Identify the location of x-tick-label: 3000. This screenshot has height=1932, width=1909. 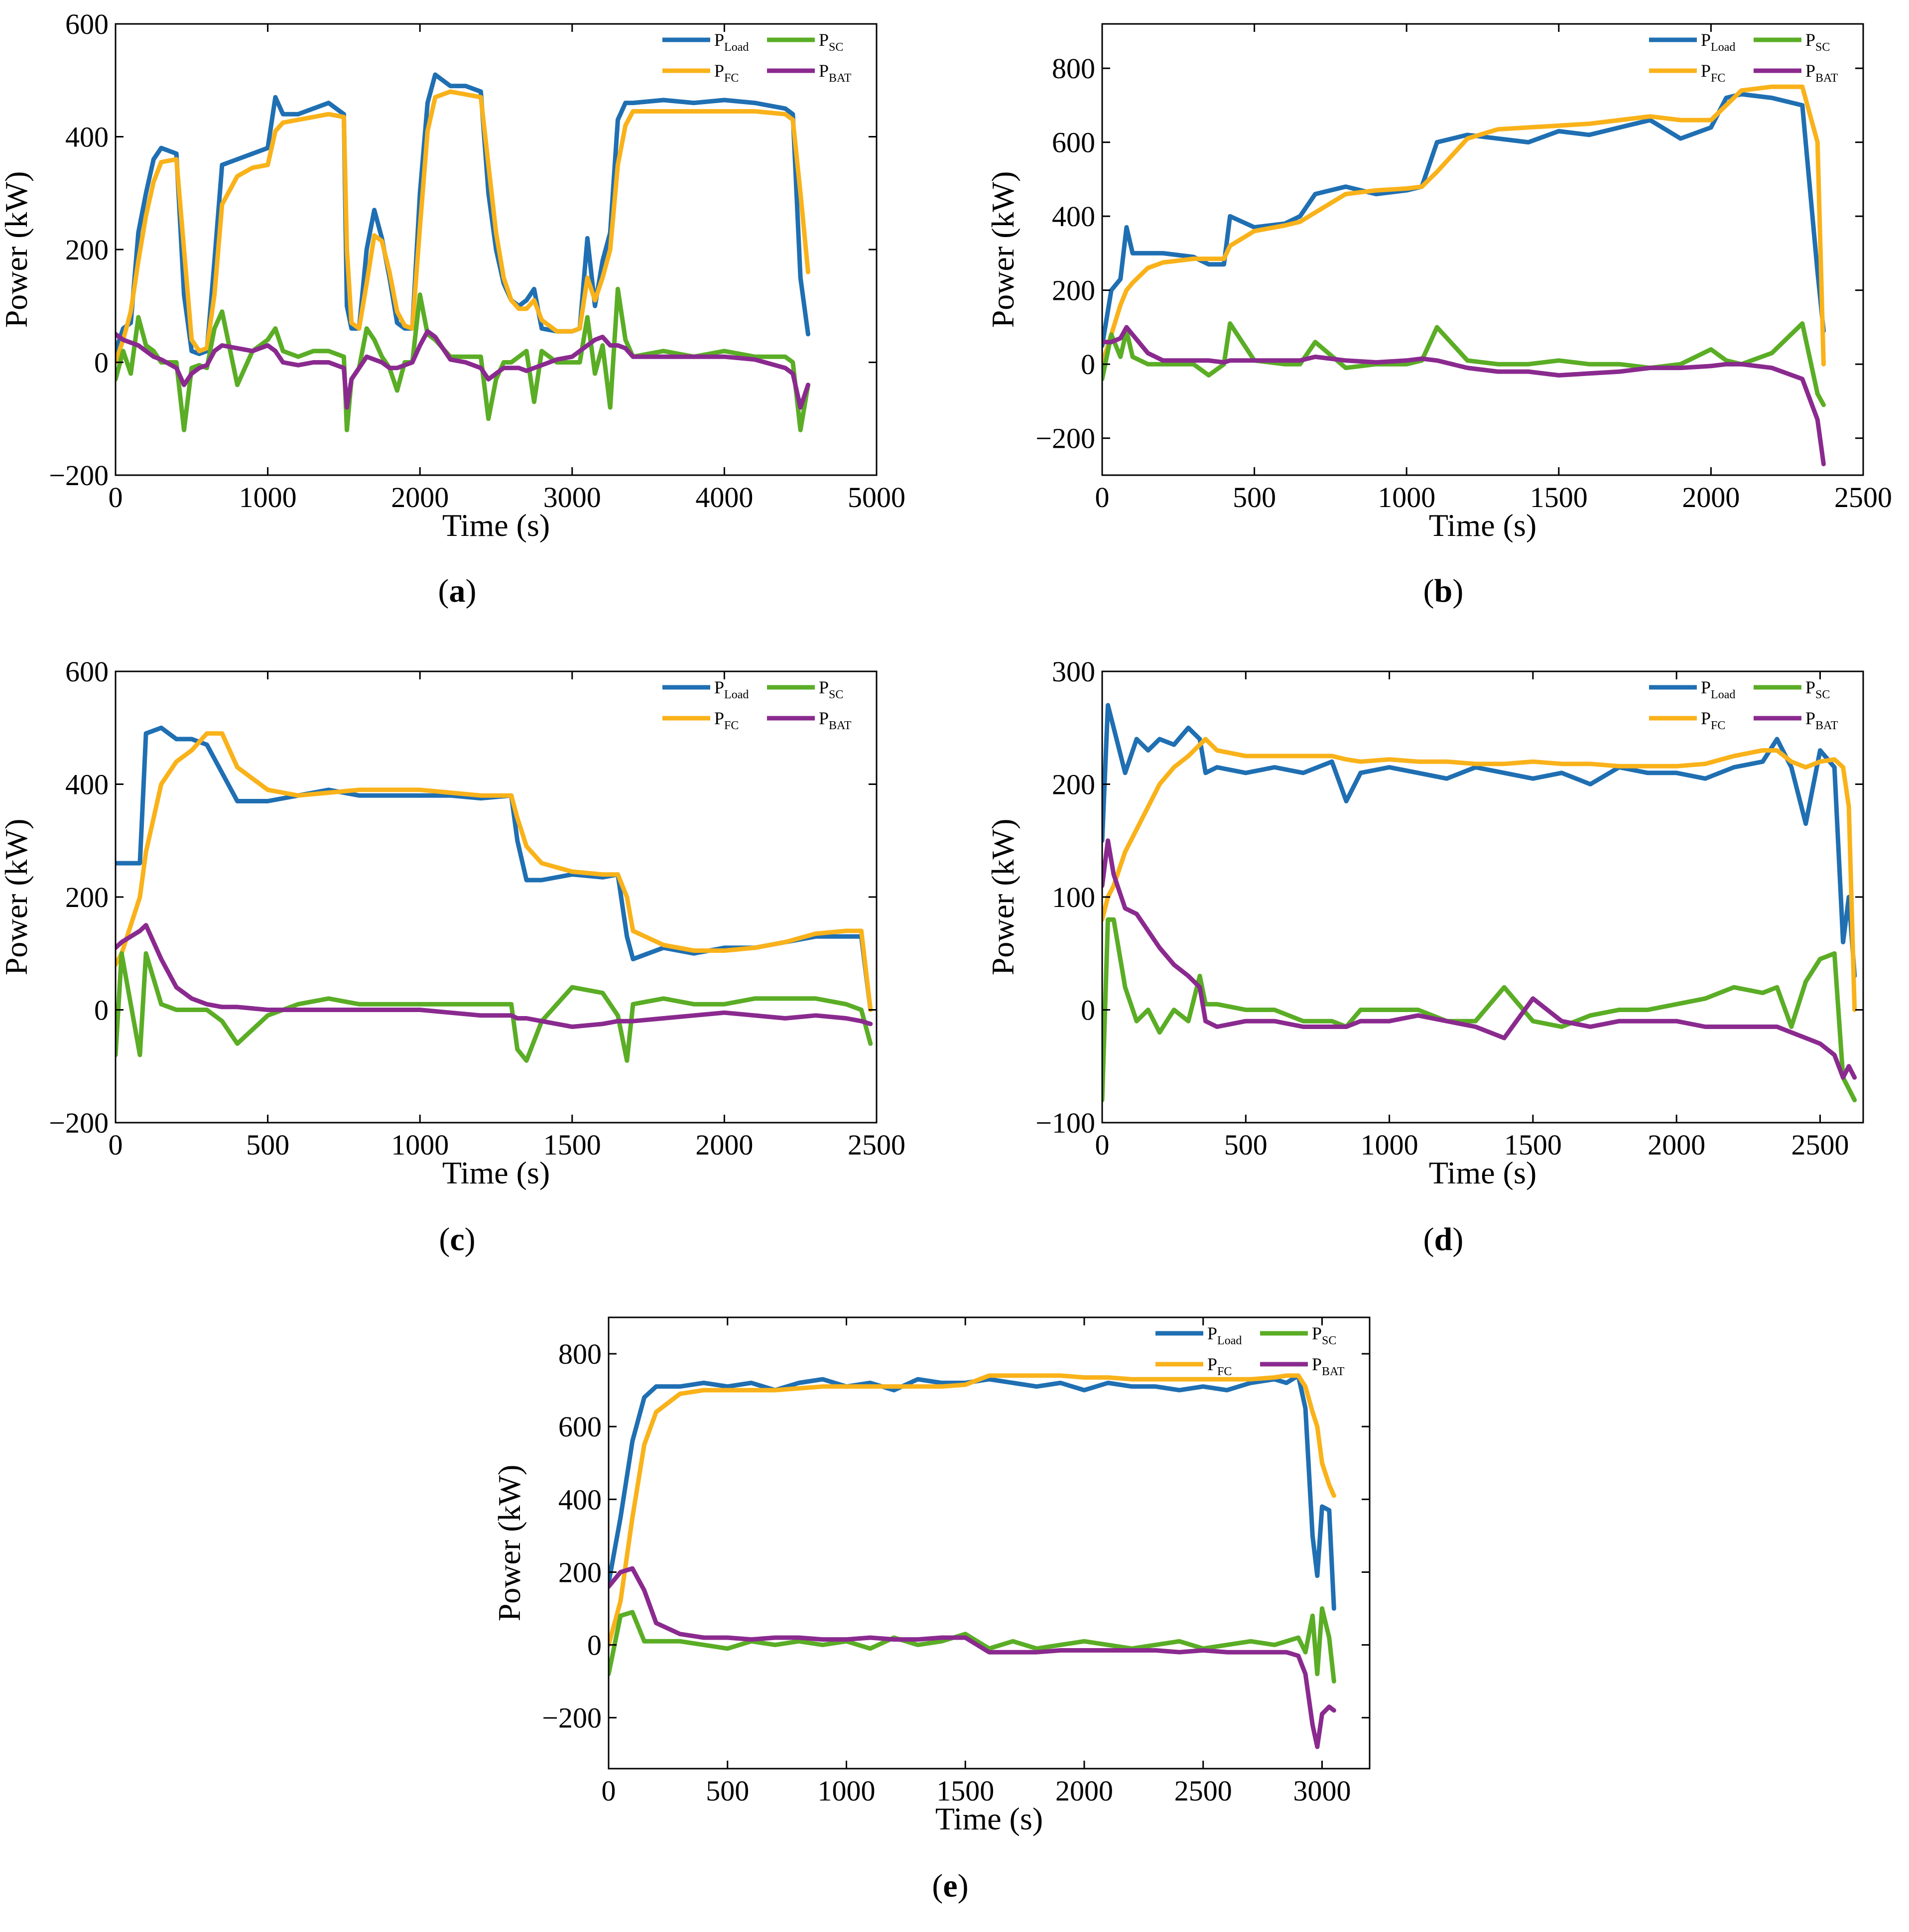
(1322, 1791).